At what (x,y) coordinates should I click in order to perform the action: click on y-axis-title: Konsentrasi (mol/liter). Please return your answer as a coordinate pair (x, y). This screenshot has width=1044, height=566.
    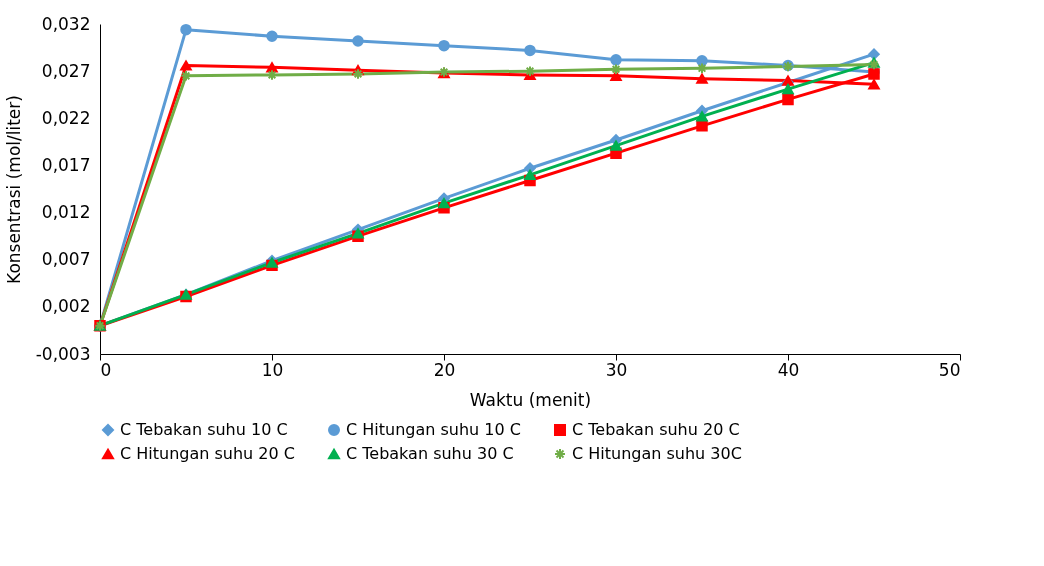
    Looking at the image, I should click on (13, 189).